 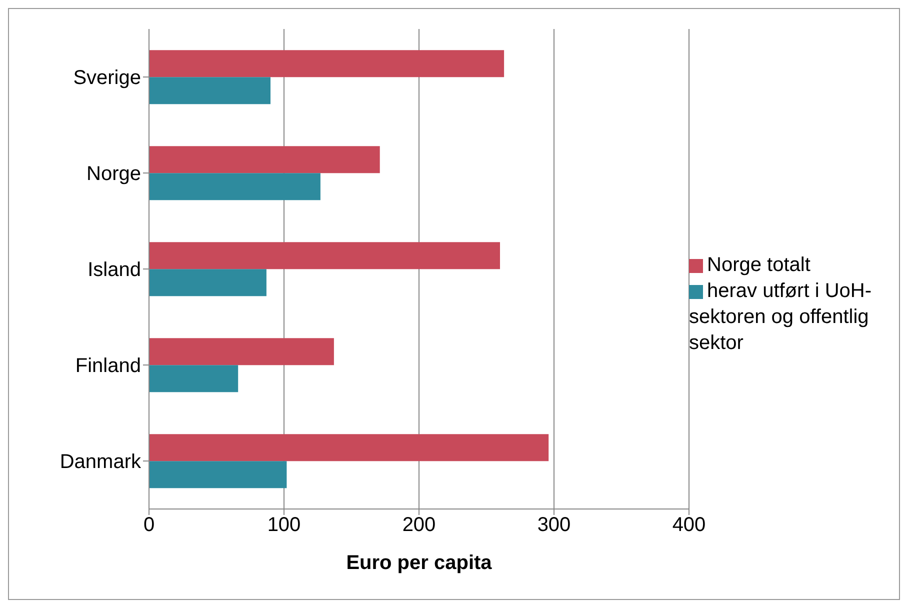 What do you see at coordinates (758, 265) in the screenshot?
I see `legend-label: Norge totalt` at bounding box center [758, 265].